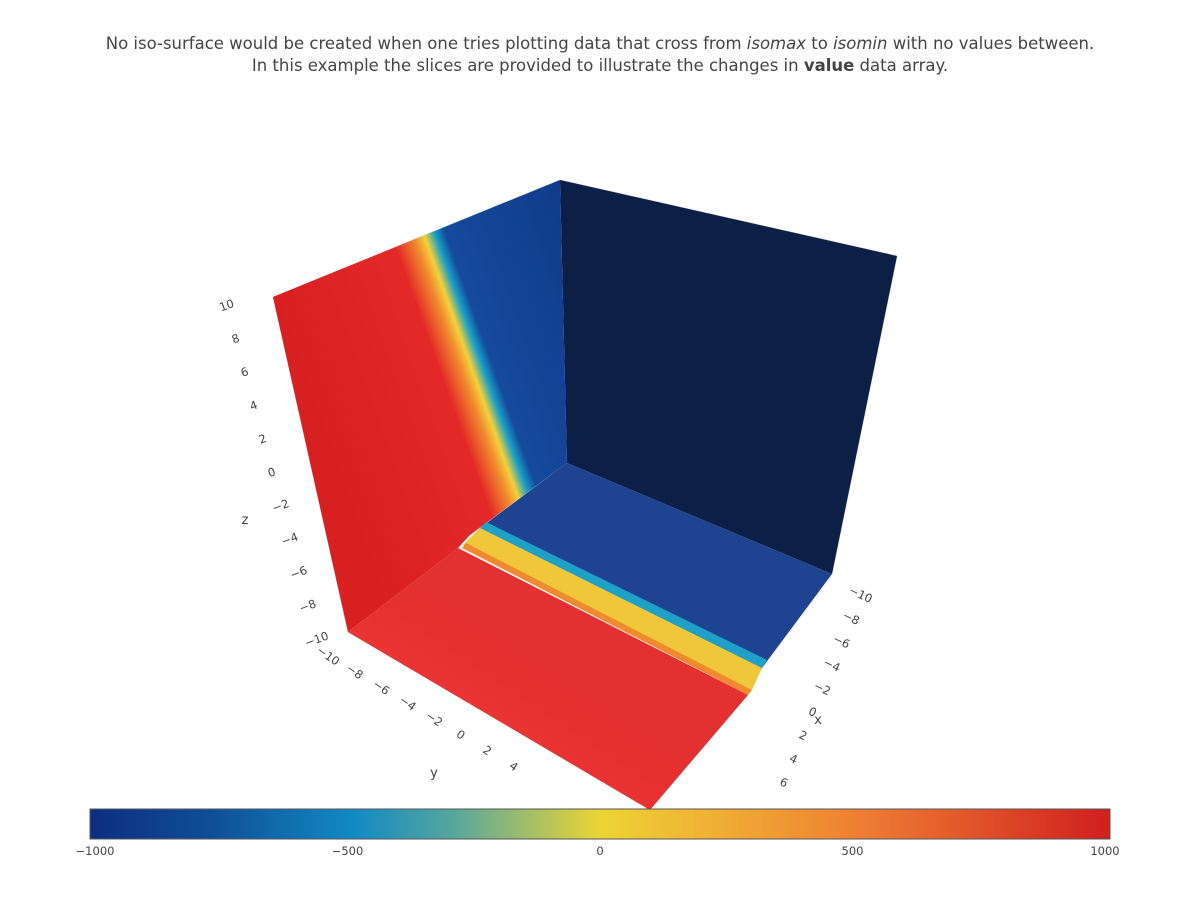 This screenshot has height=900, width=1200. What do you see at coordinates (263, 439) in the screenshot?
I see `z-tick-label: 2` at bounding box center [263, 439].